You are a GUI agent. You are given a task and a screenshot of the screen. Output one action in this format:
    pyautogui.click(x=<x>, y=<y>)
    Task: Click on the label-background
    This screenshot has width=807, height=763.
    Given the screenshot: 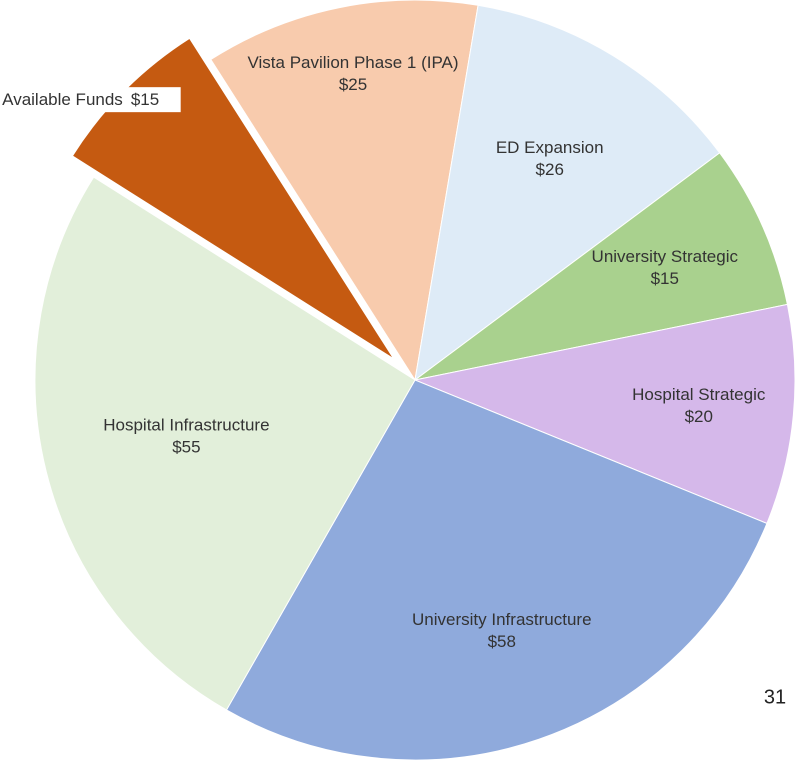 What is the action you would take?
    pyautogui.click(x=90, y=100)
    